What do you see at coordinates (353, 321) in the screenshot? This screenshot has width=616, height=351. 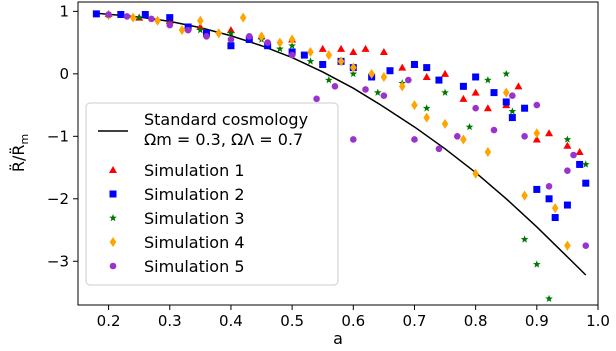 I see `x-tick-label: 0.6` at bounding box center [353, 321].